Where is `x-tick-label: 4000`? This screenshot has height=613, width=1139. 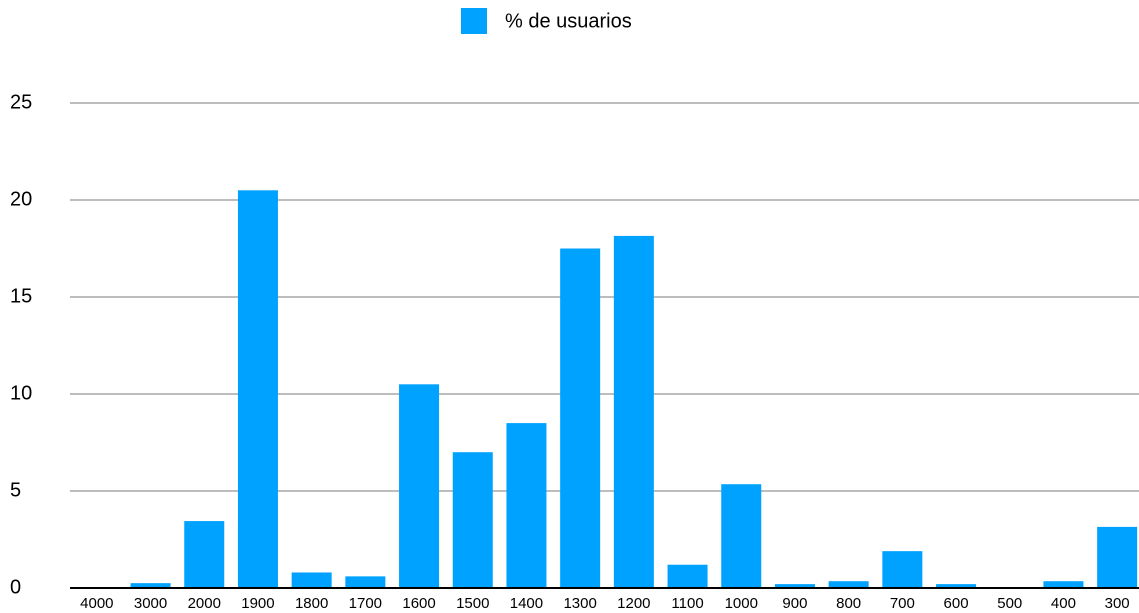 x-tick-label: 4000 is located at coordinates (96, 603).